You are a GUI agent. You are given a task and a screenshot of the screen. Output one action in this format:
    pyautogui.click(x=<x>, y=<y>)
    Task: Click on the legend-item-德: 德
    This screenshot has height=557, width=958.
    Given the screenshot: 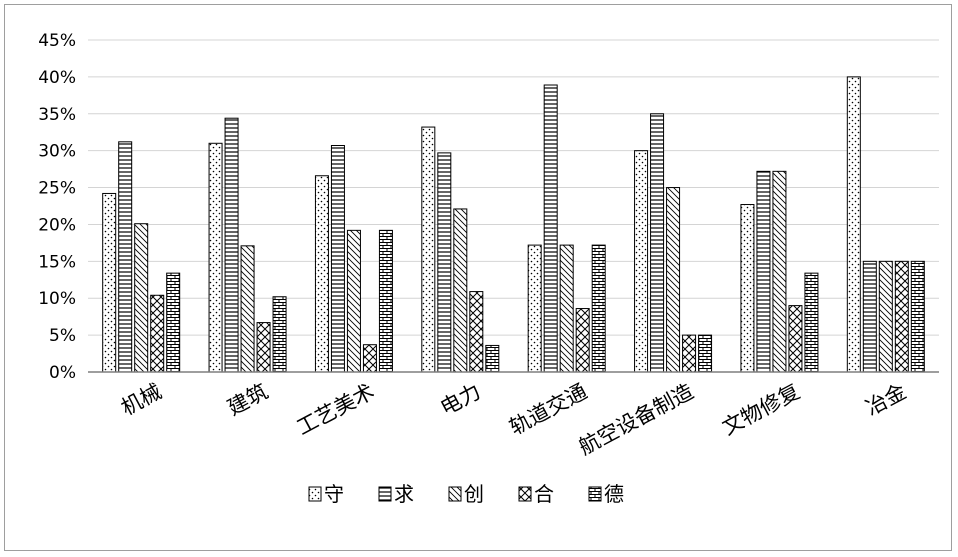 What is the action you would take?
    pyautogui.click(x=606, y=494)
    